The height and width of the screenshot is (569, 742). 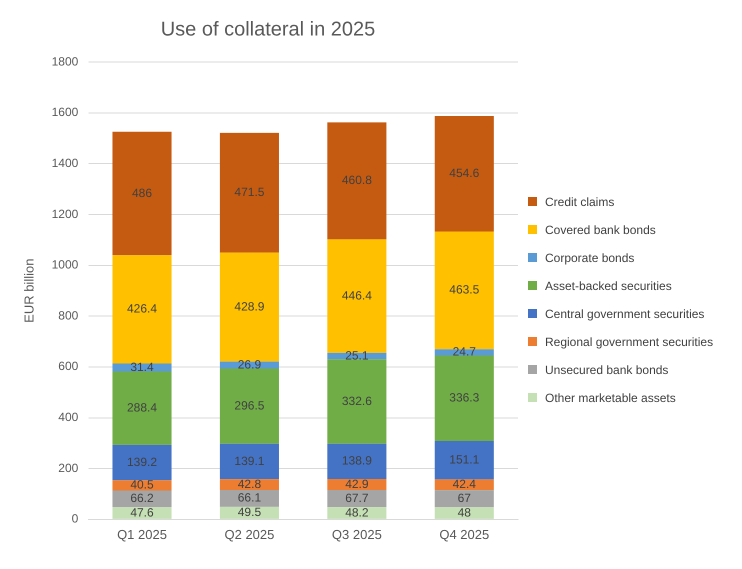 I want to click on data-label: 471.5, so click(x=249, y=192).